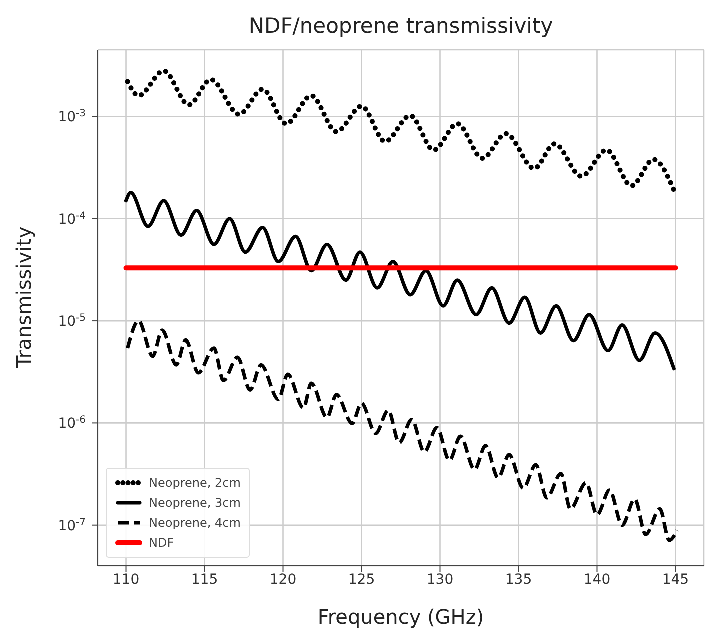 This screenshot has width=709, height=636. I want to click on chart-title: NDF/neoprene transmissivity, so click(401, 26).